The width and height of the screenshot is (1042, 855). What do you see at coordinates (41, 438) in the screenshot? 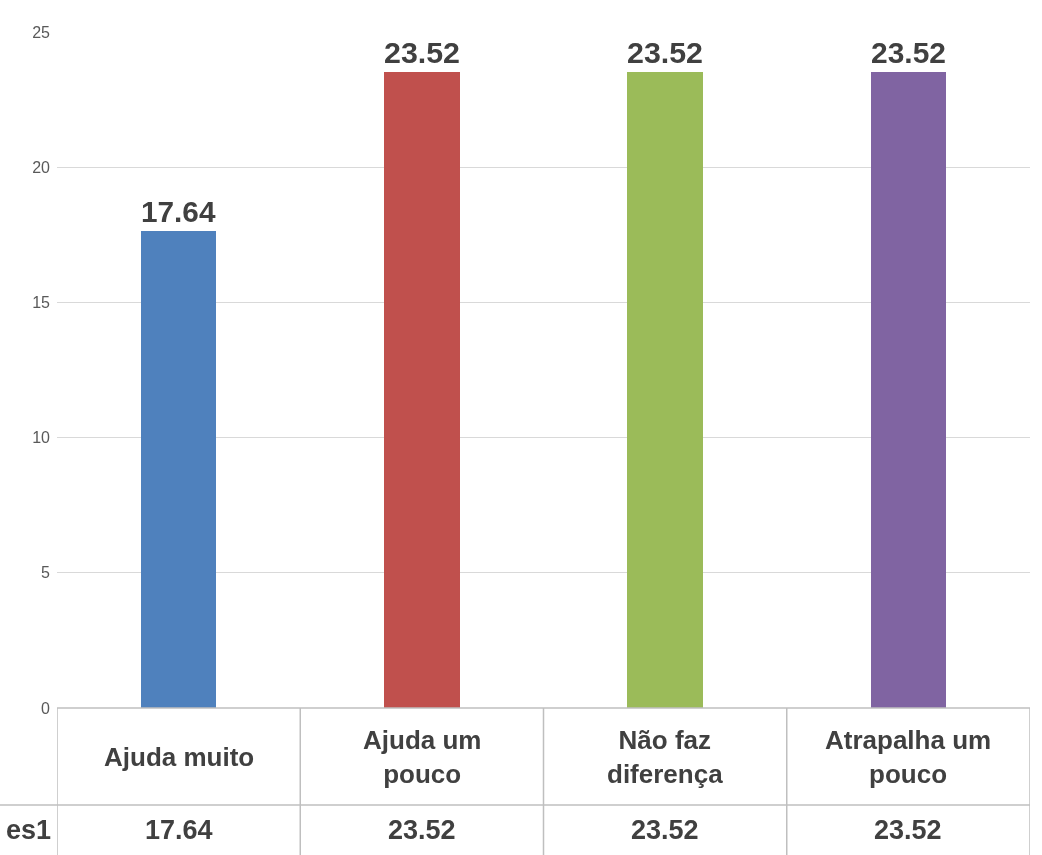
I see `y-tick-label: 10` at bounding box center [41, 438].